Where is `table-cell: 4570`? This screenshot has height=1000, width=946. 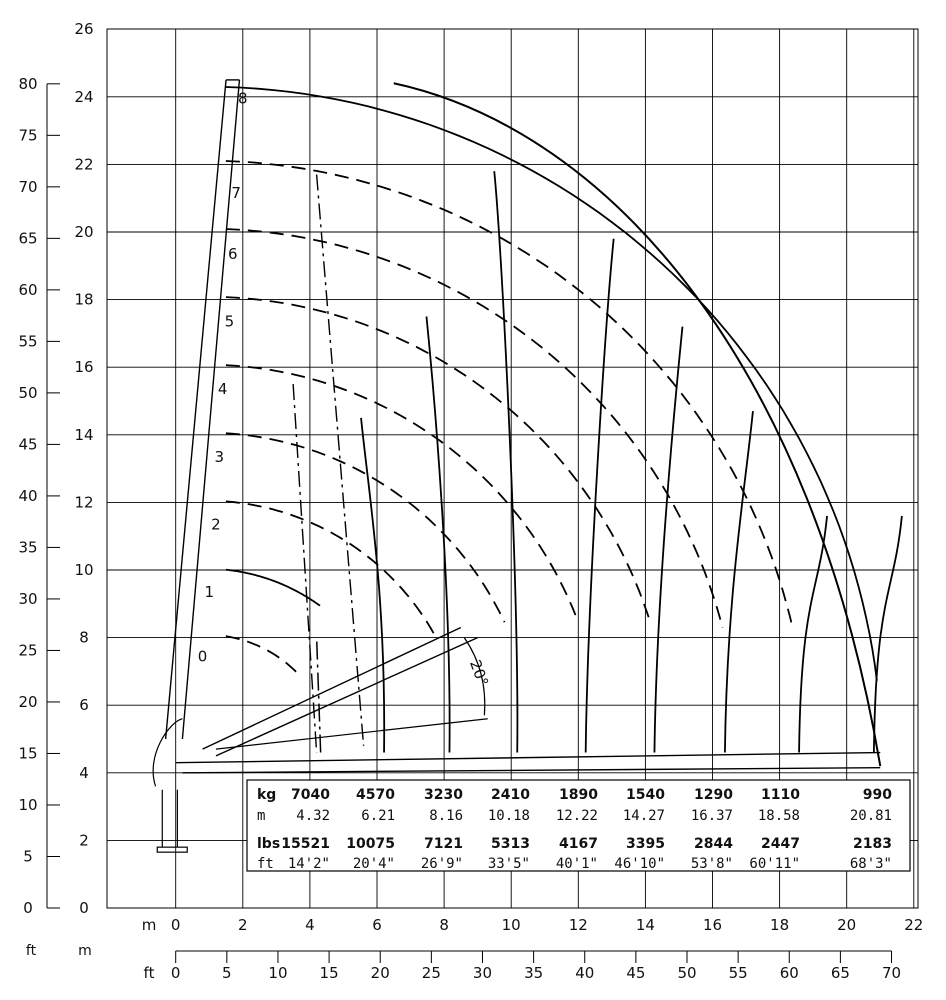
table-cell: 4570 is located at coordinates (375, 795).